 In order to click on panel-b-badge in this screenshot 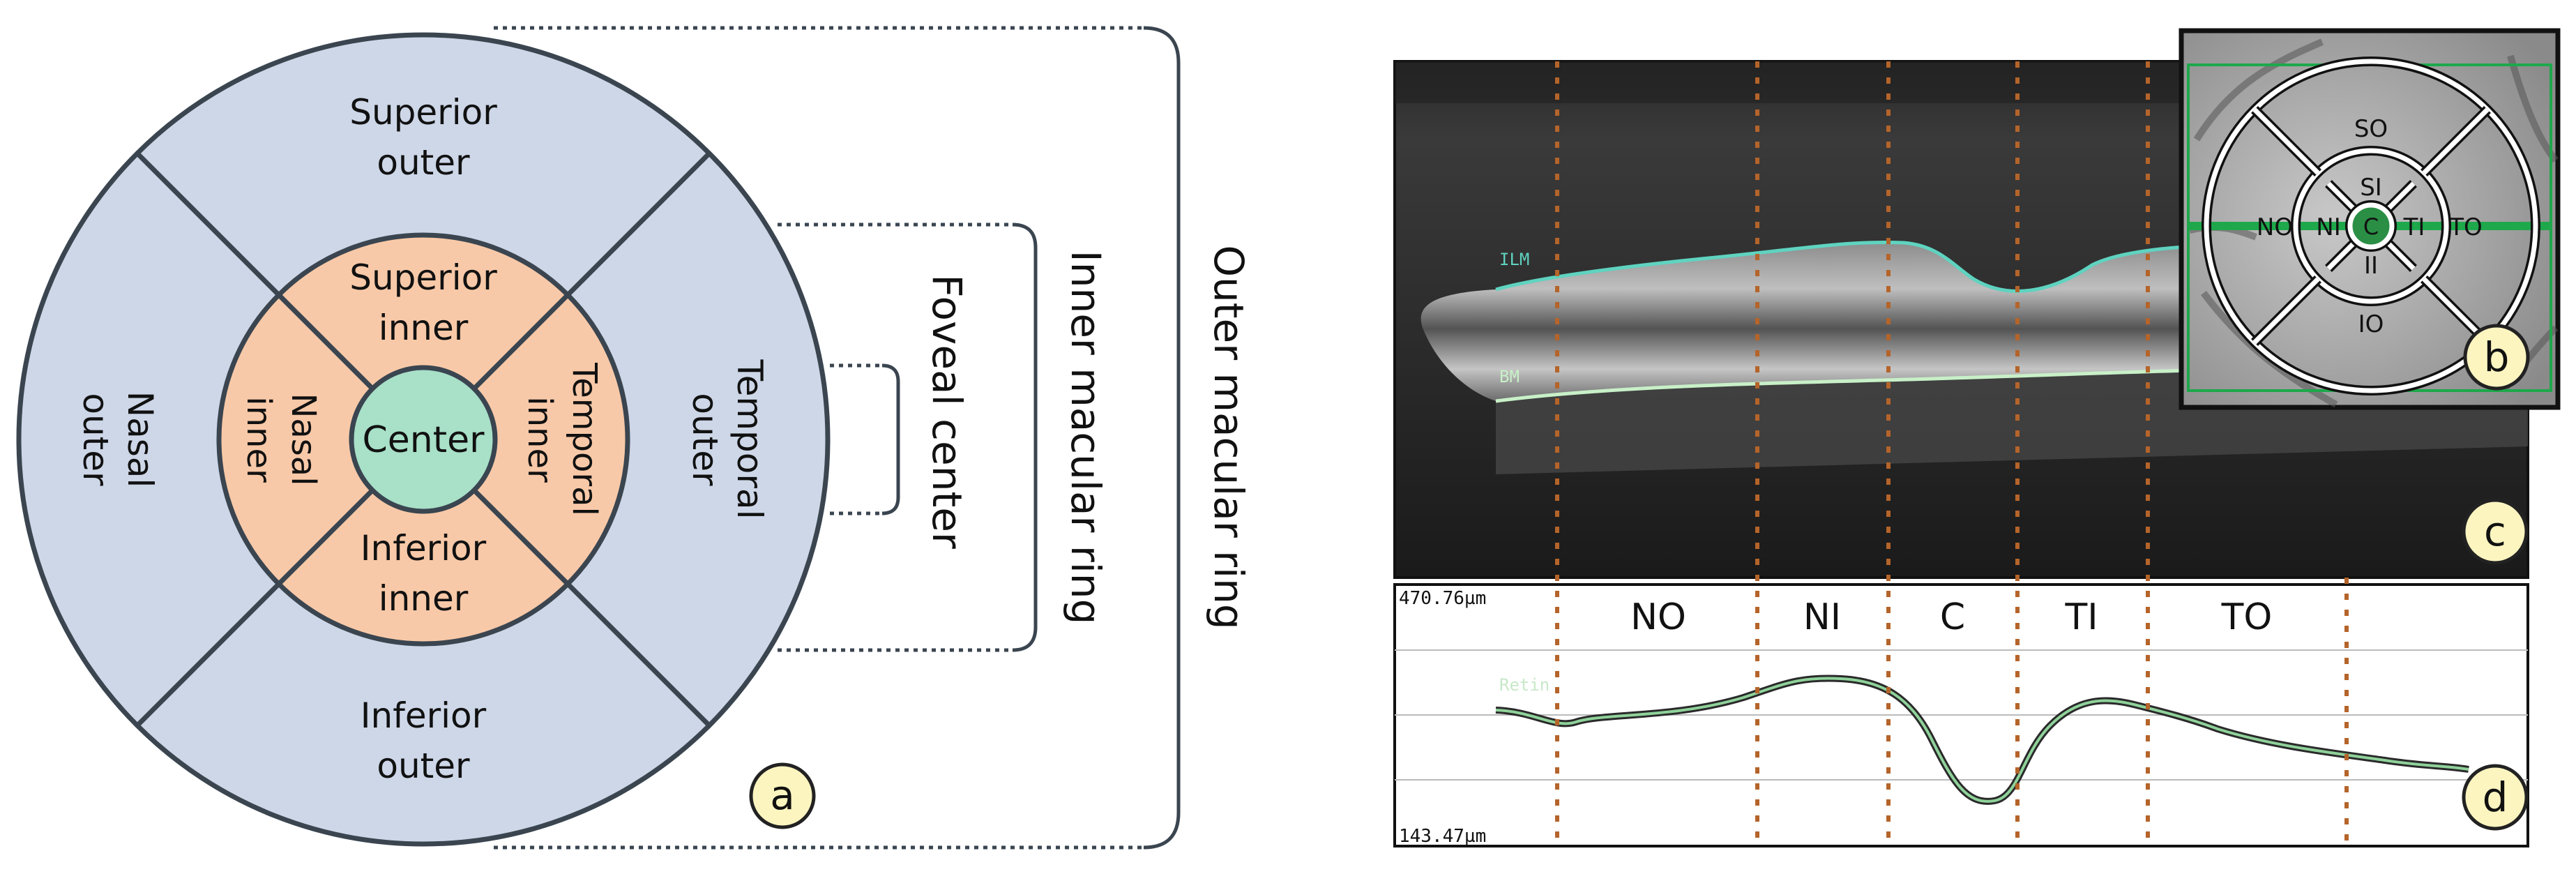, I will do `click(2496, 357)`.